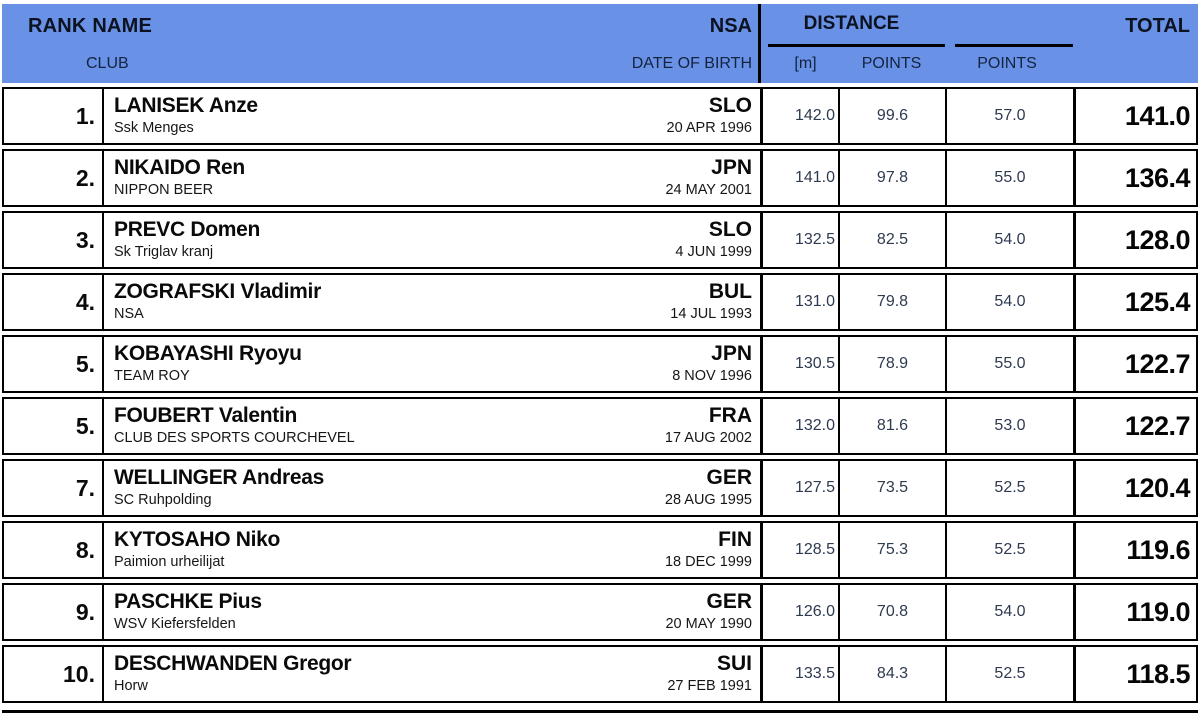  I want to click on athlete-name: WELLINGER Andreas, so click(219, 477).